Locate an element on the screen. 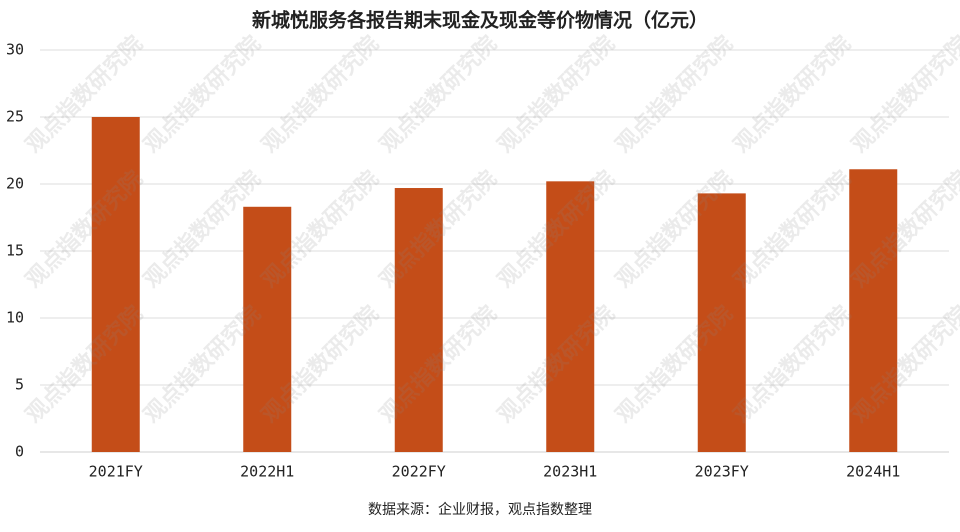 The width and height of the screenshot is (960, 532). x-tick-label: 2023FY is located at coordinates (722, 472).